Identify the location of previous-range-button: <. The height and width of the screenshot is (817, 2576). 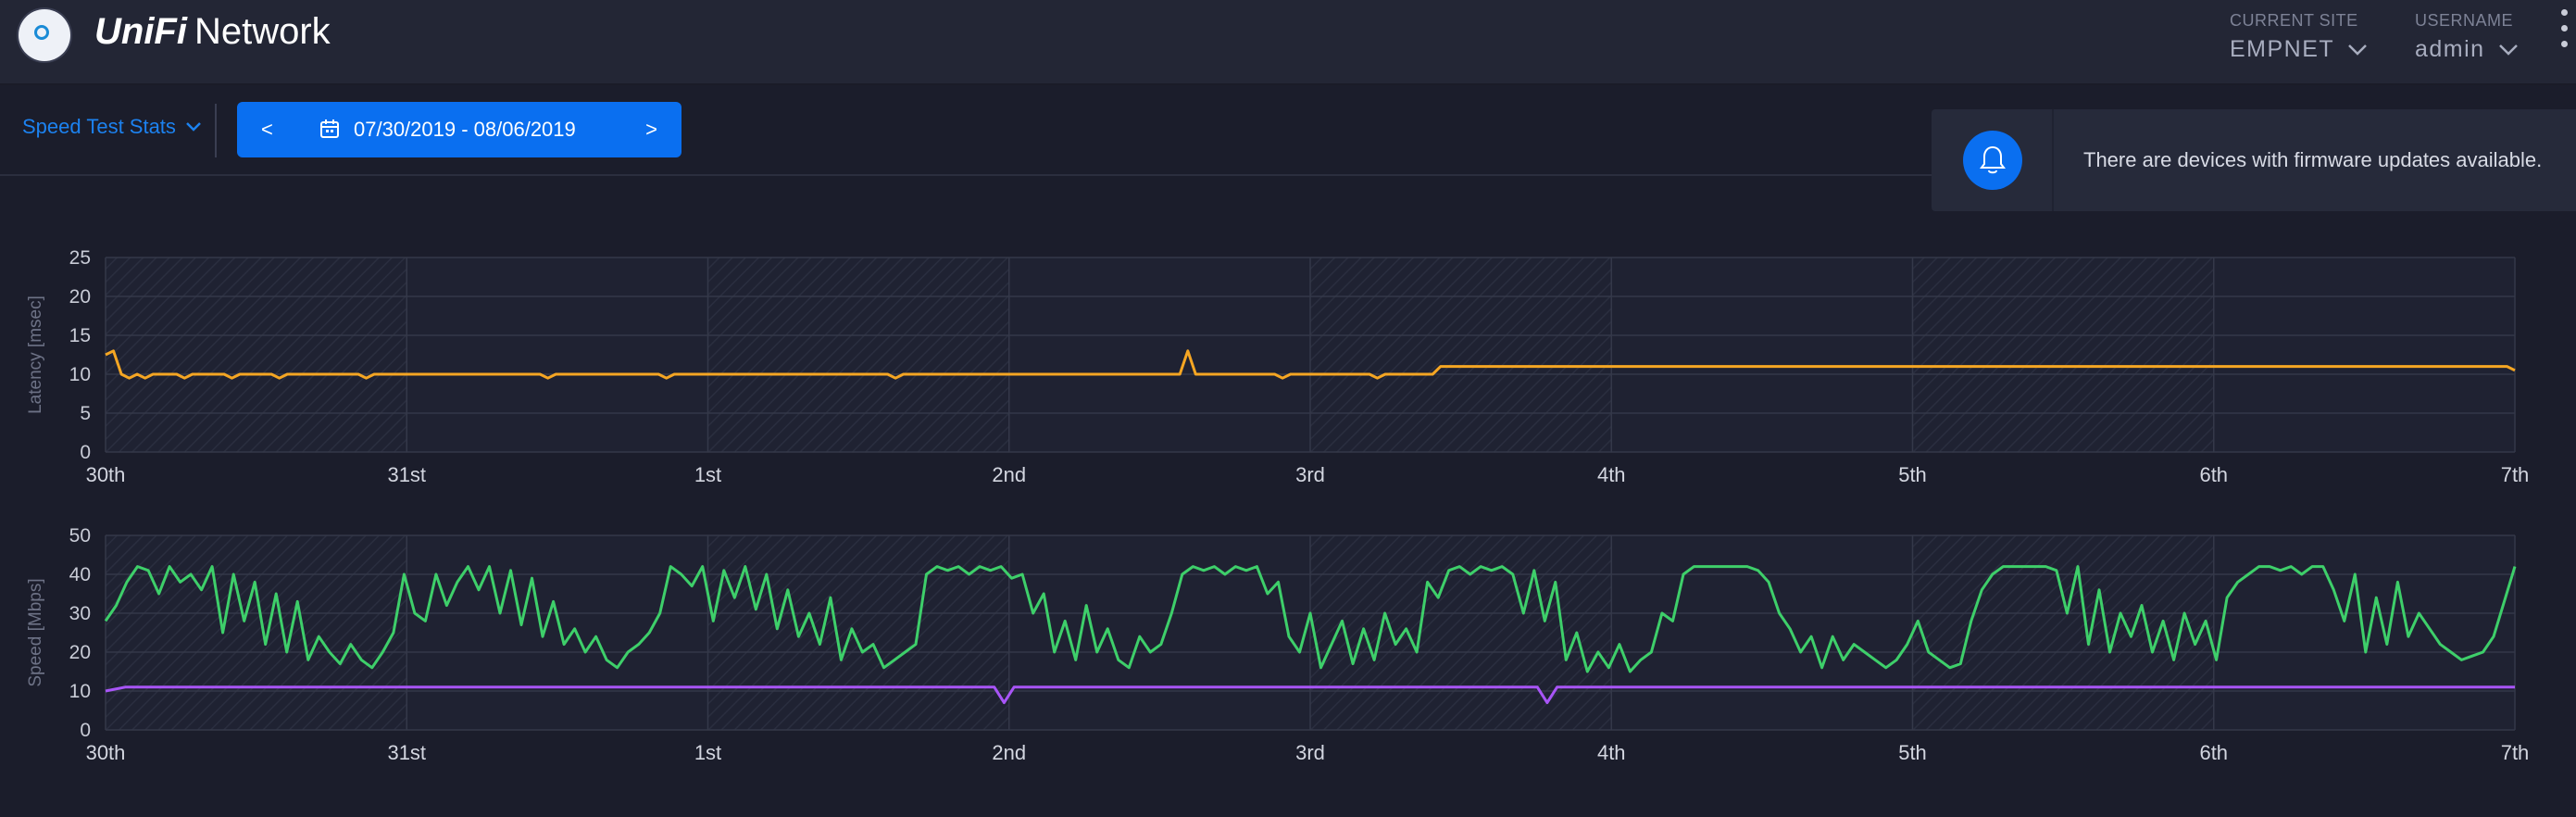
(267, 129).